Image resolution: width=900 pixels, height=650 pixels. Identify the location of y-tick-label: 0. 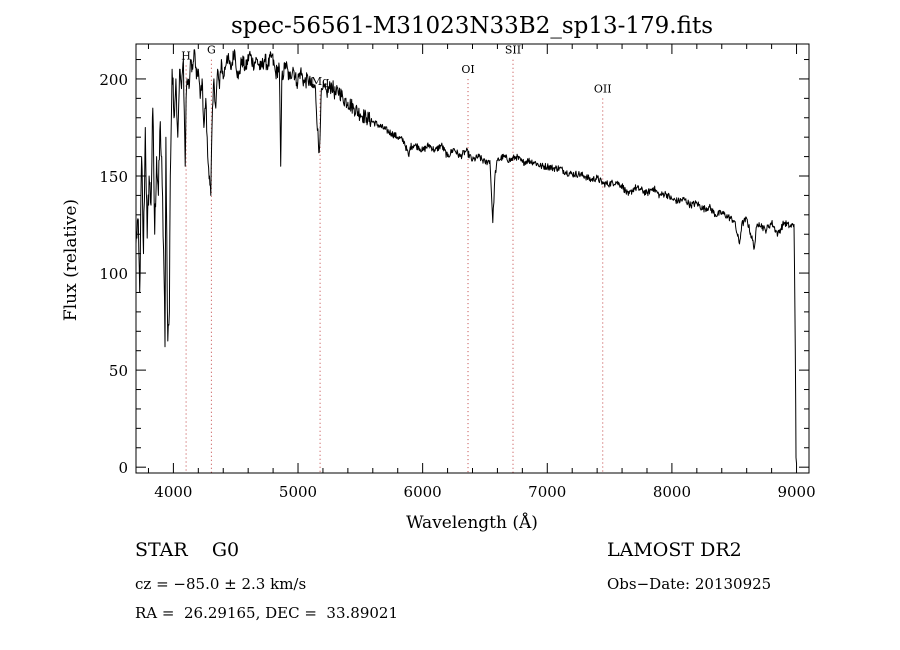
(123, 468).